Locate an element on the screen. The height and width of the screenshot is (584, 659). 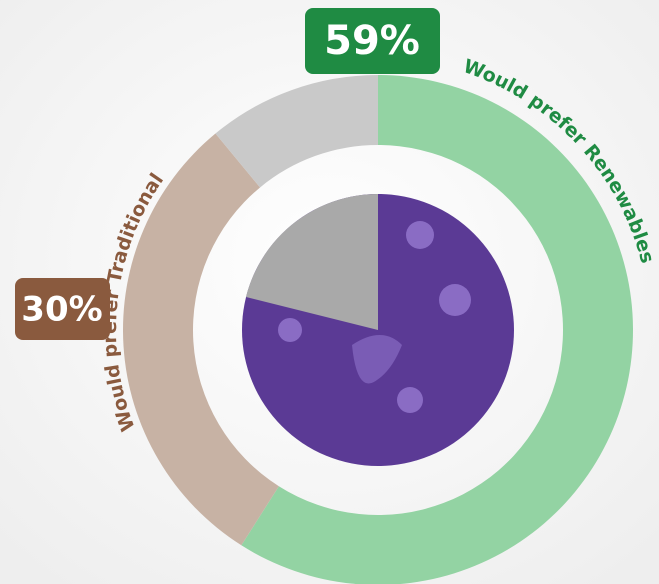
inner-pie-wedge is located at coordinates (312, 261).